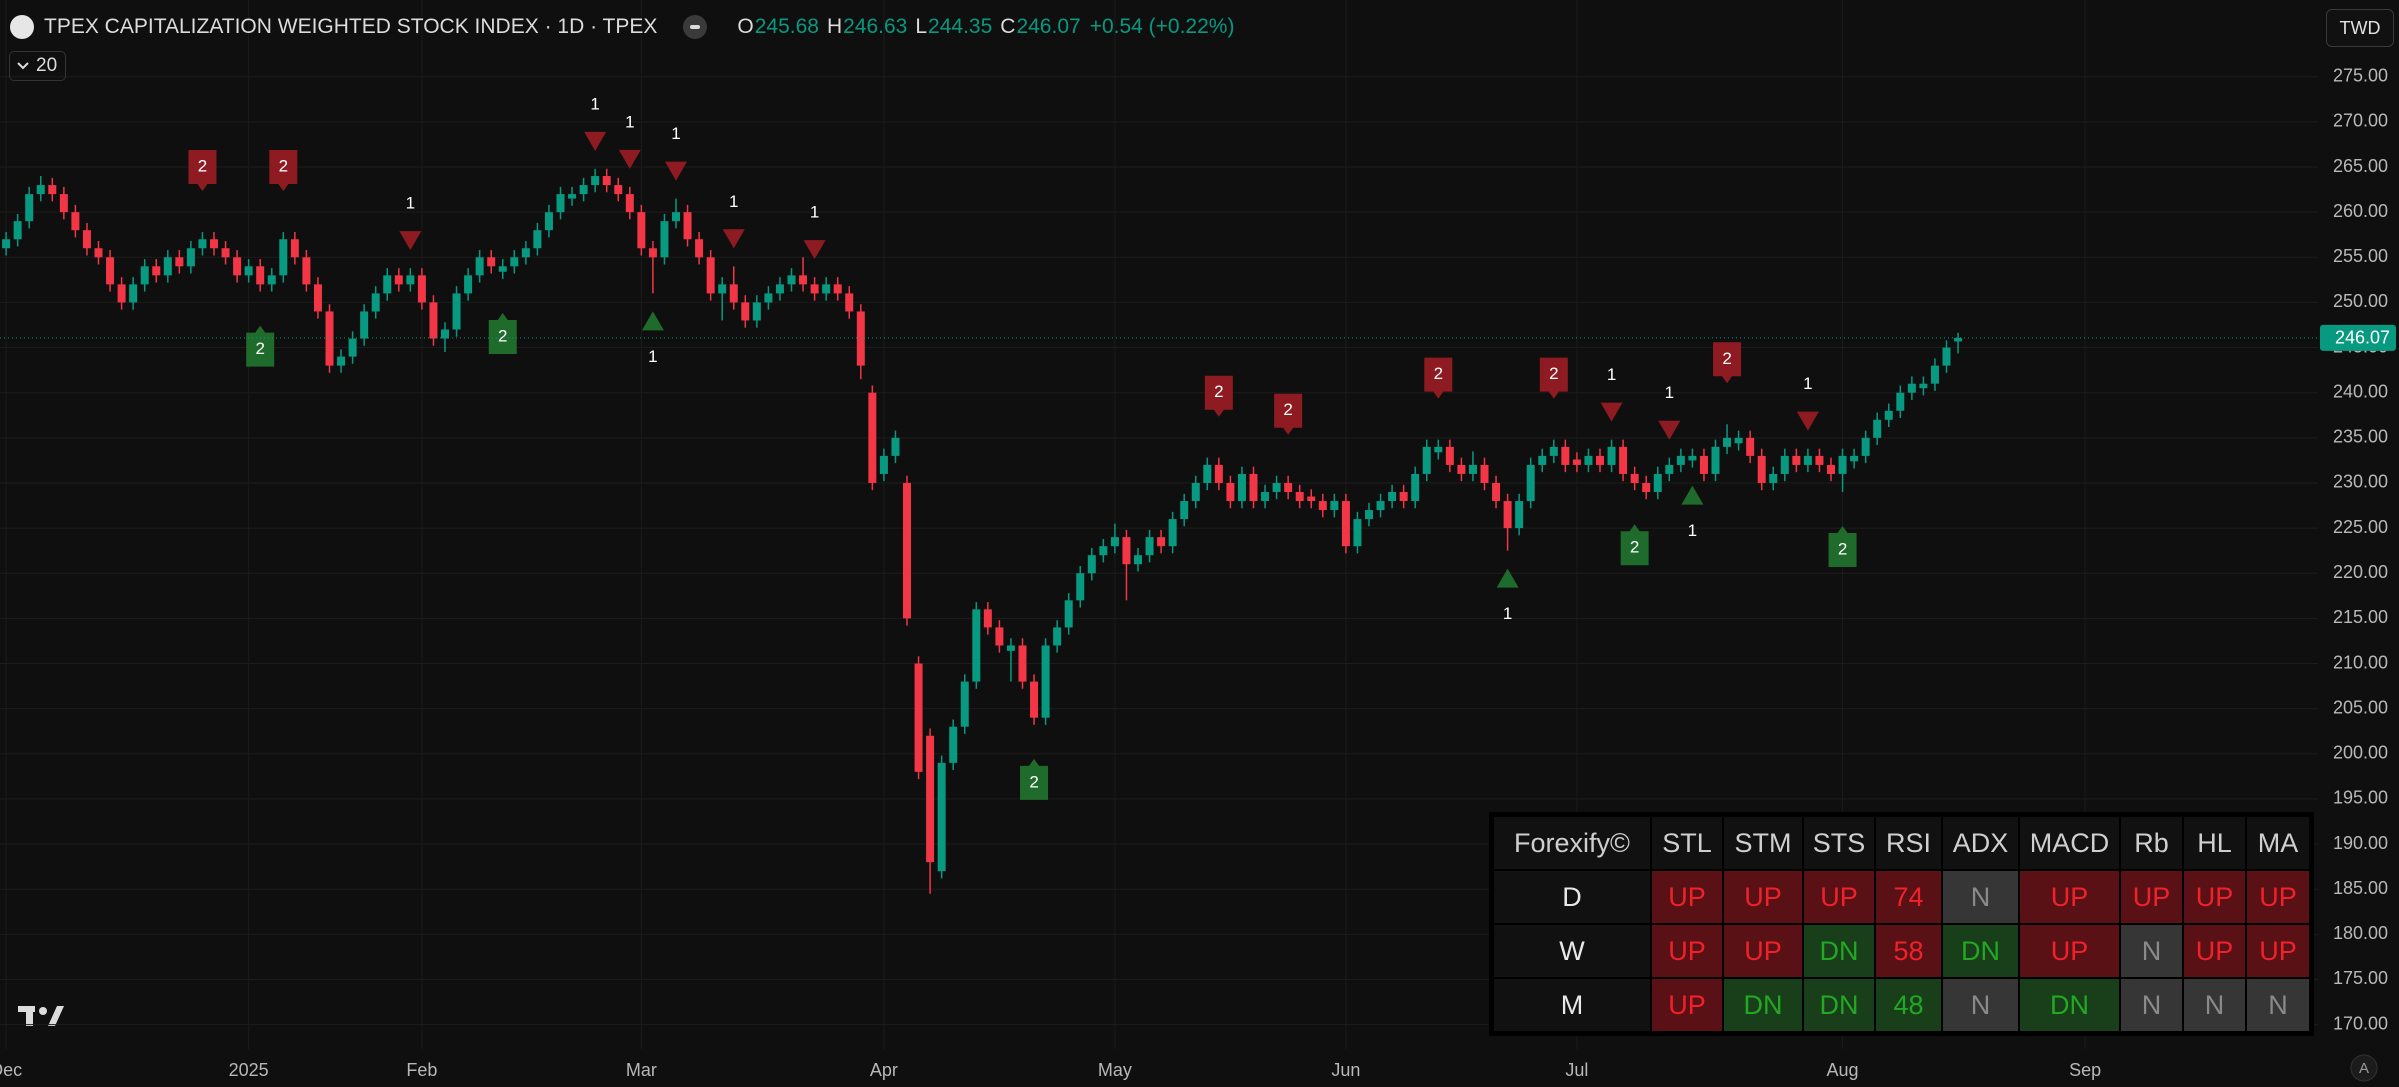  Describe the element at coordinates (2360, 28) in the screenshot. I see `currency-button: TWD` at that location.